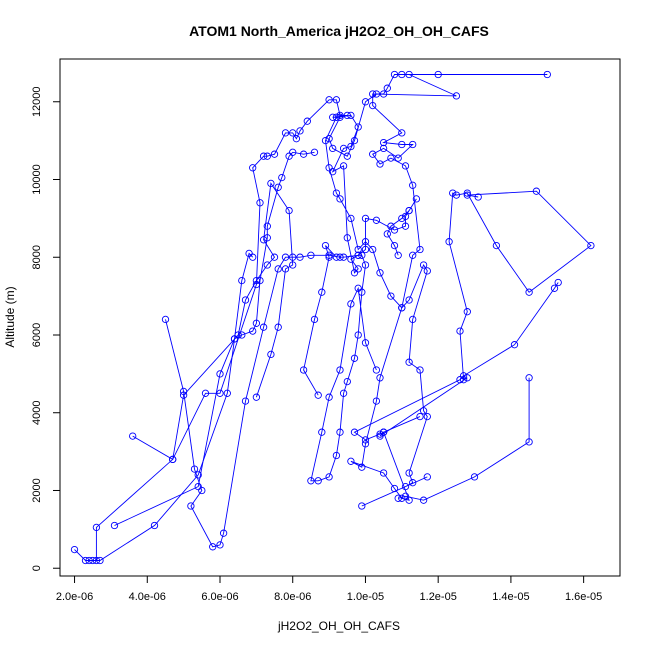 The width and height of the screenshot is (650, 650). I want to click on x-tick-label: 1.0e-05, so click(365, 597).